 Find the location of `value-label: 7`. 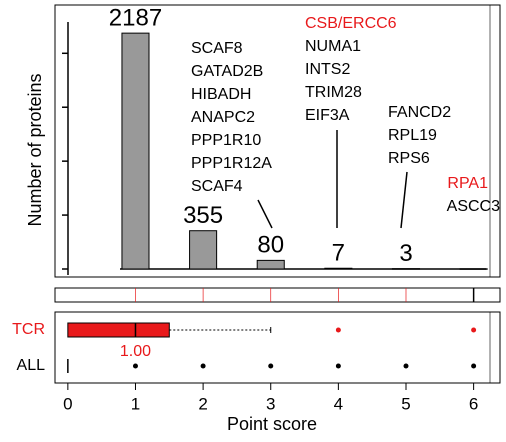

value-label: 7 is located at coordinates (338, 253).